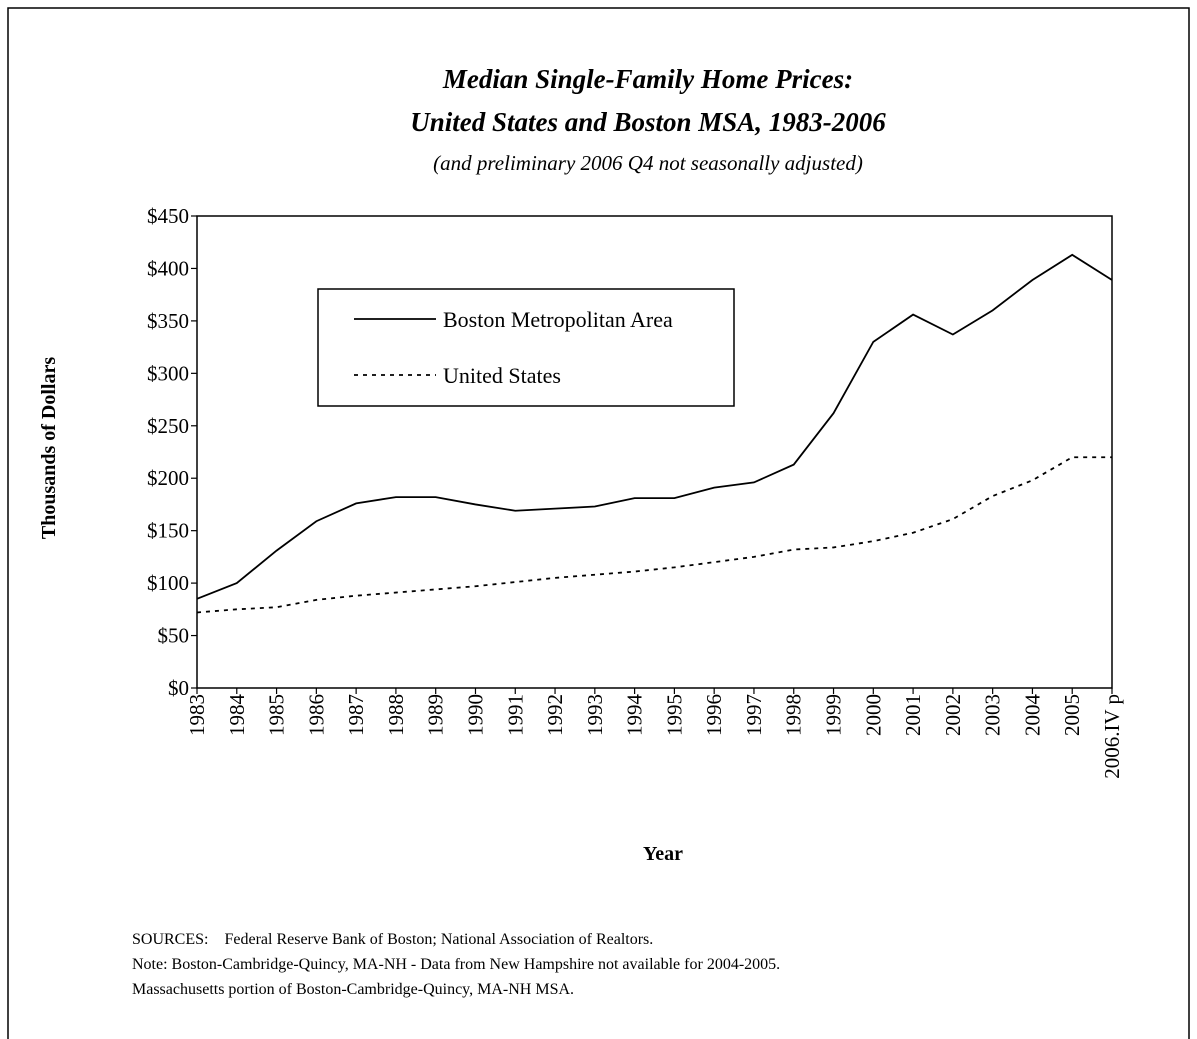 The height and width of the screenshot is (1039, 1197). I want to click on x-tick-label: 1997, so click(754, 715).